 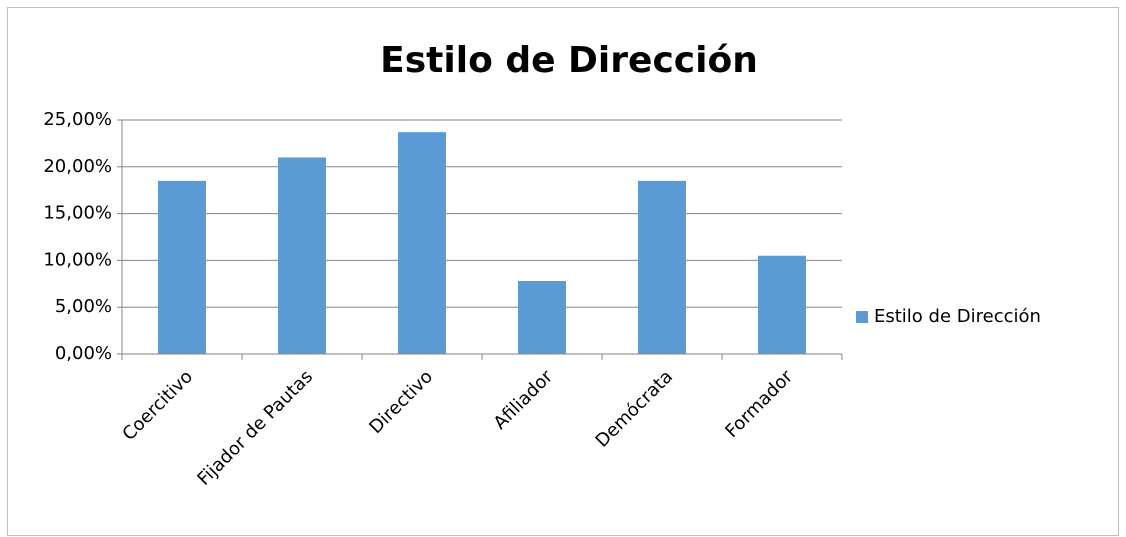 I want to click on chart-title: Estilo de Dirección, so click(x=569, y=60).